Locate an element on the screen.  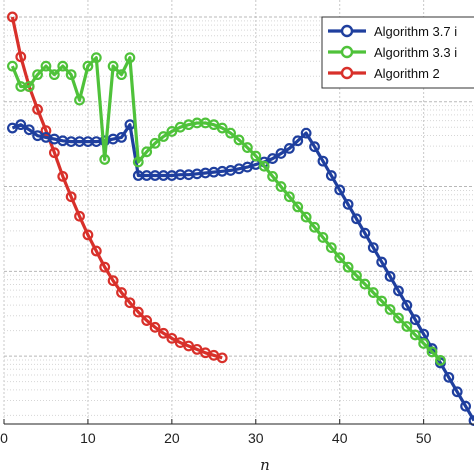
x-tick-label: 0 is located at coordinates (4, 438).